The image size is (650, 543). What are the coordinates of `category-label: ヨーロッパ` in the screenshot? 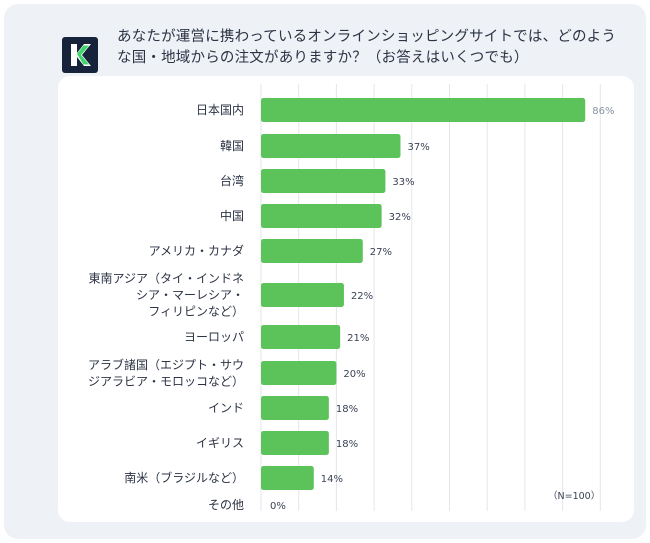 It's located at (214, 337).